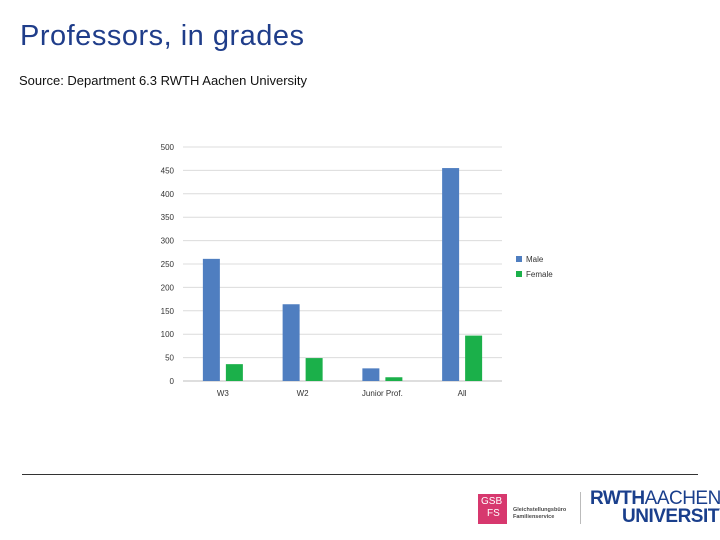 This screenshot has width=720, height=540. What do you see at coordinates (580, 508) in the screenshot?
I see `logo-separator` at bounding box center [580, 508].